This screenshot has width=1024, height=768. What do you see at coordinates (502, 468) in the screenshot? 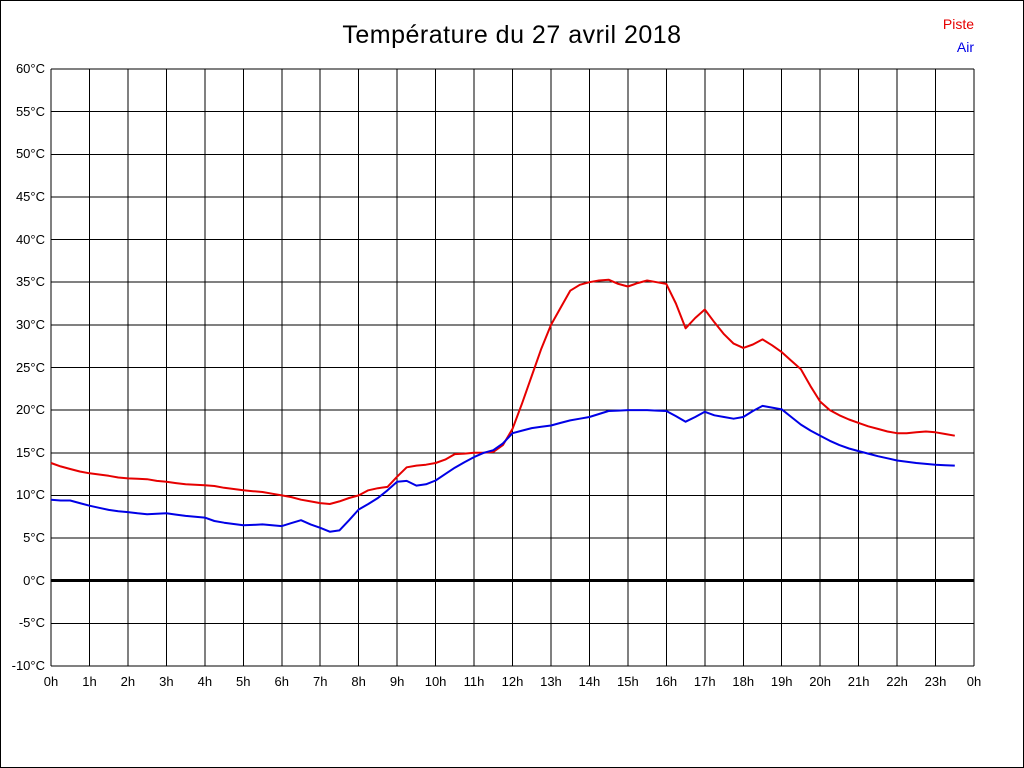
I see `series-line-air` at bounding box center [502, 468].